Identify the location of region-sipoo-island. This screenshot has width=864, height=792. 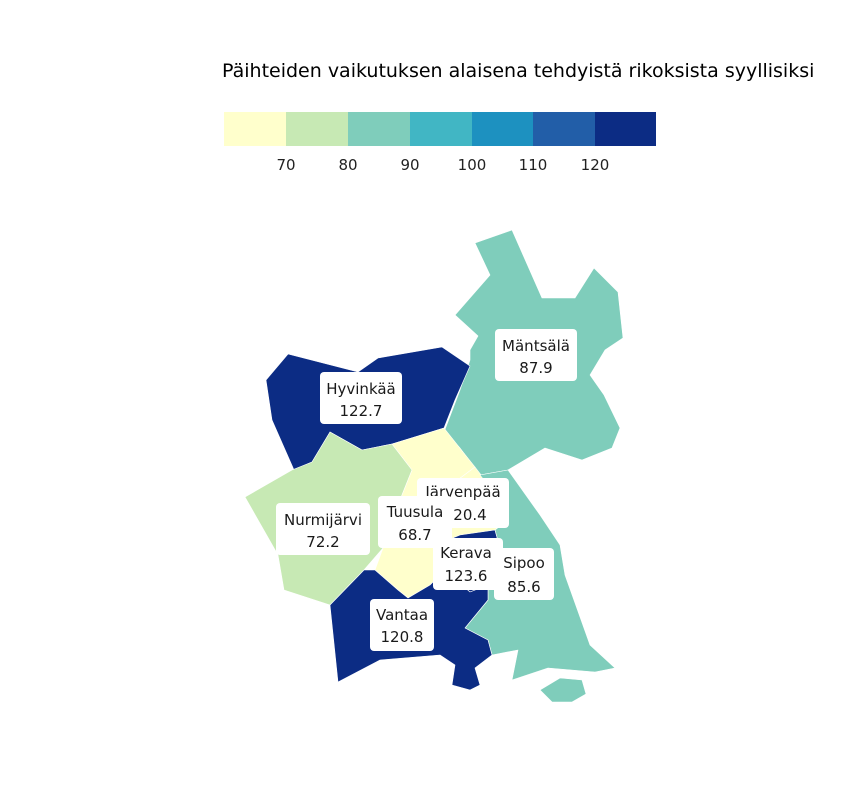
(563, 690).